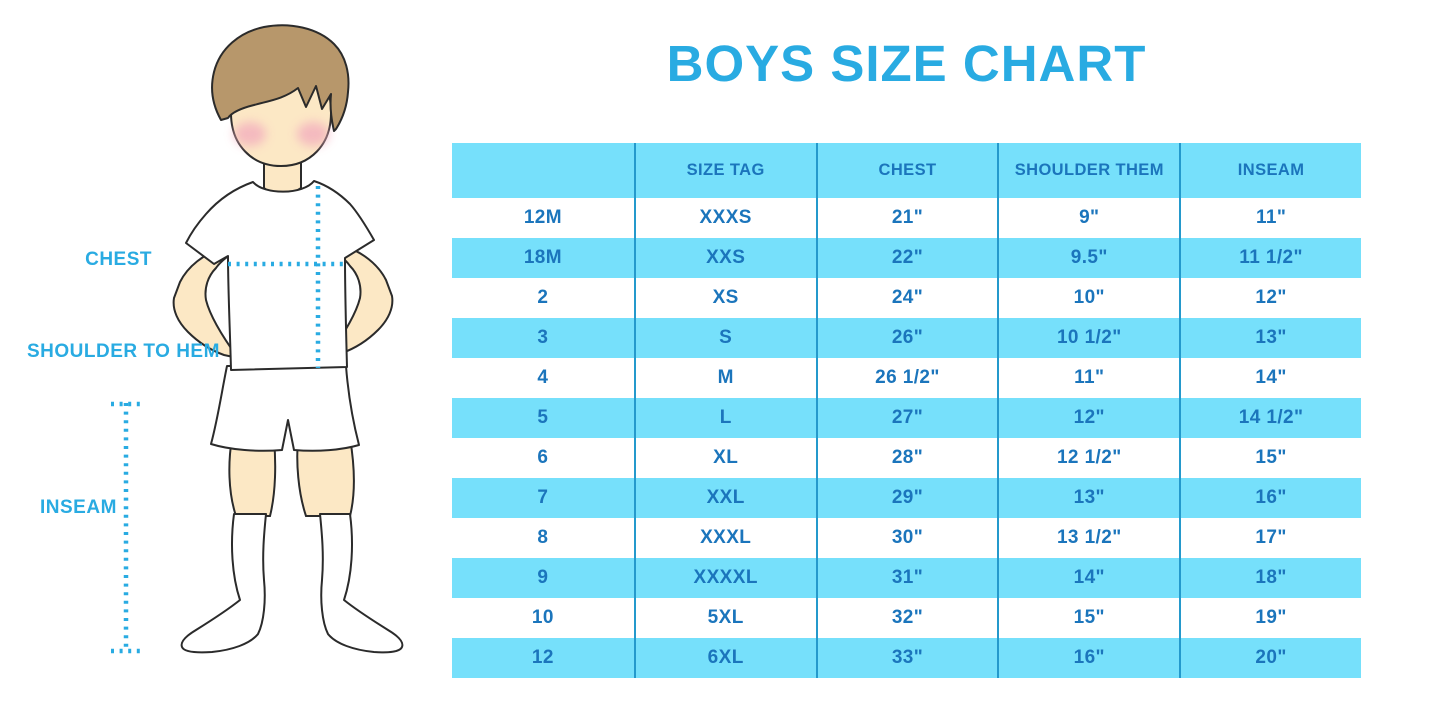 The height and width of the screenshot is (723, 1445). What do you see at coordinates (250, 134) in the screenshot?
I see `boy-cheek-left` at bounding box center [250, 134].